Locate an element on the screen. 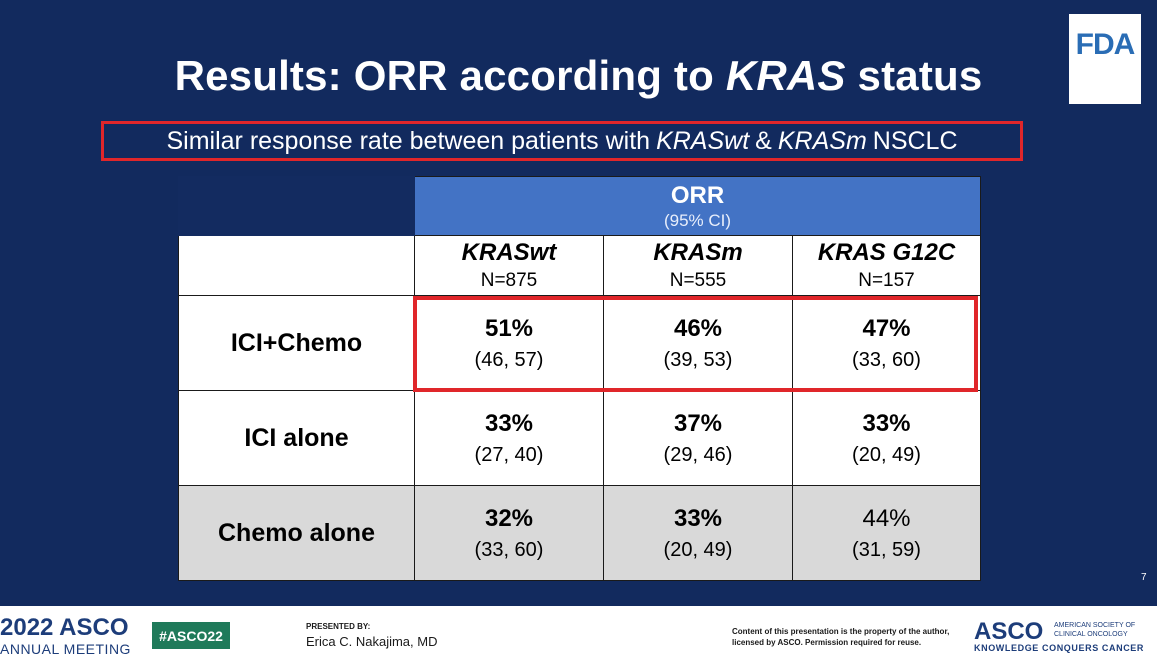 The height and width of the screenshot is (666, 1157). subtitle-part-4: KRASm is located at coordinates (822, 140).